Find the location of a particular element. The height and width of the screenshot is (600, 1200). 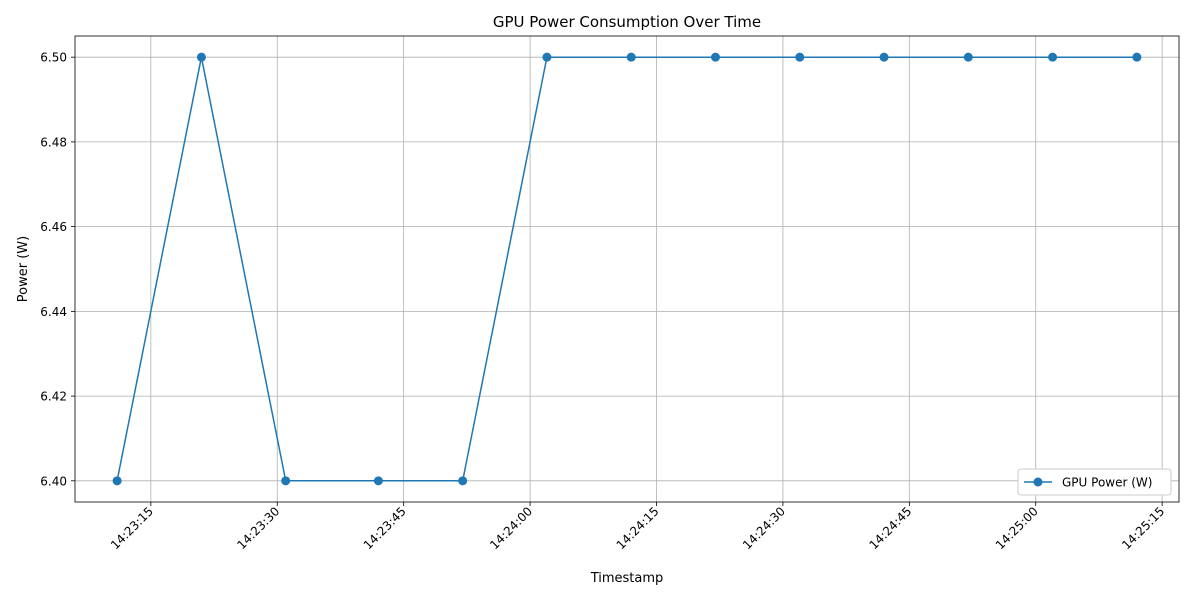

y-tick-label: 6.42 is located at coordinates (53, 397).